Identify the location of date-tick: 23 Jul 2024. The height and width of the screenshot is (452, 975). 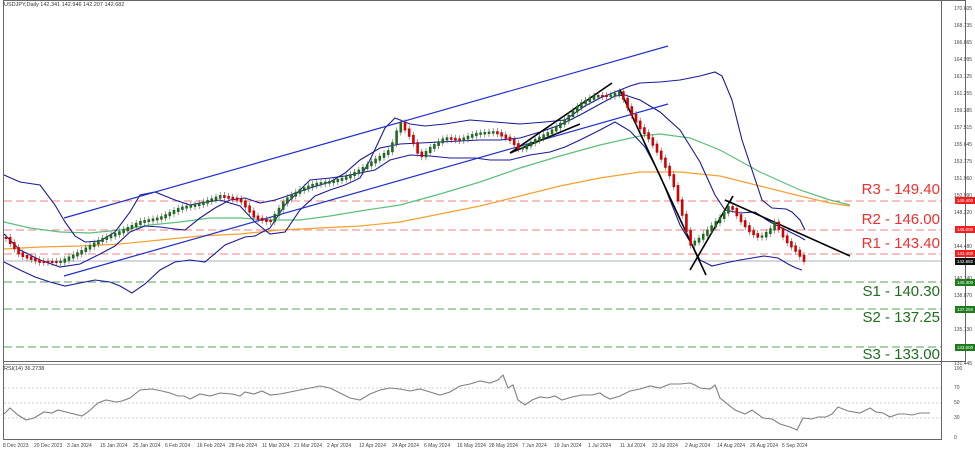
(665, 446).